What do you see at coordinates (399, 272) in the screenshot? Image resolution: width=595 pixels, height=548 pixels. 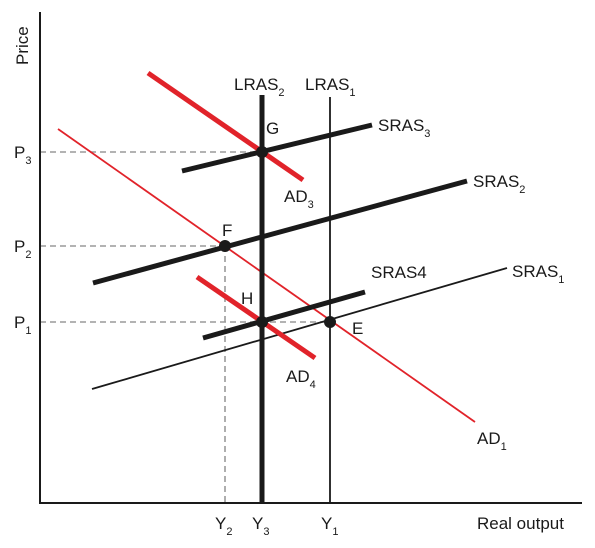 I see `sras4-label: SRAS4` at bounding box center [399, 272].